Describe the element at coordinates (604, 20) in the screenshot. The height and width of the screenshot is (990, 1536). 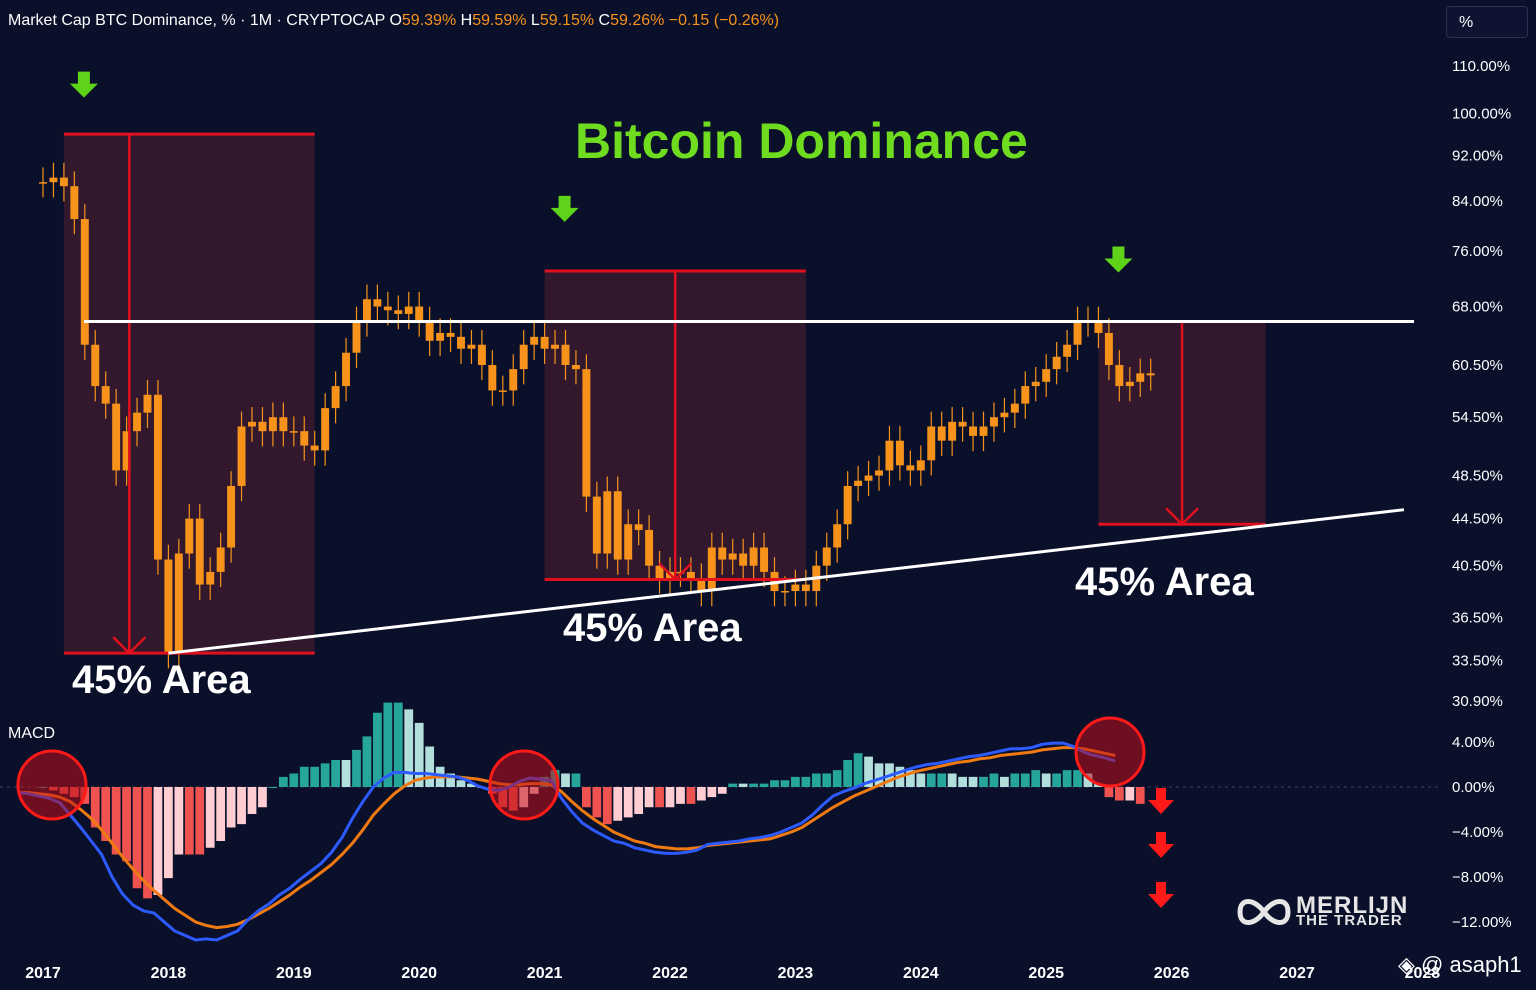
I see `close-label: C` at that location.